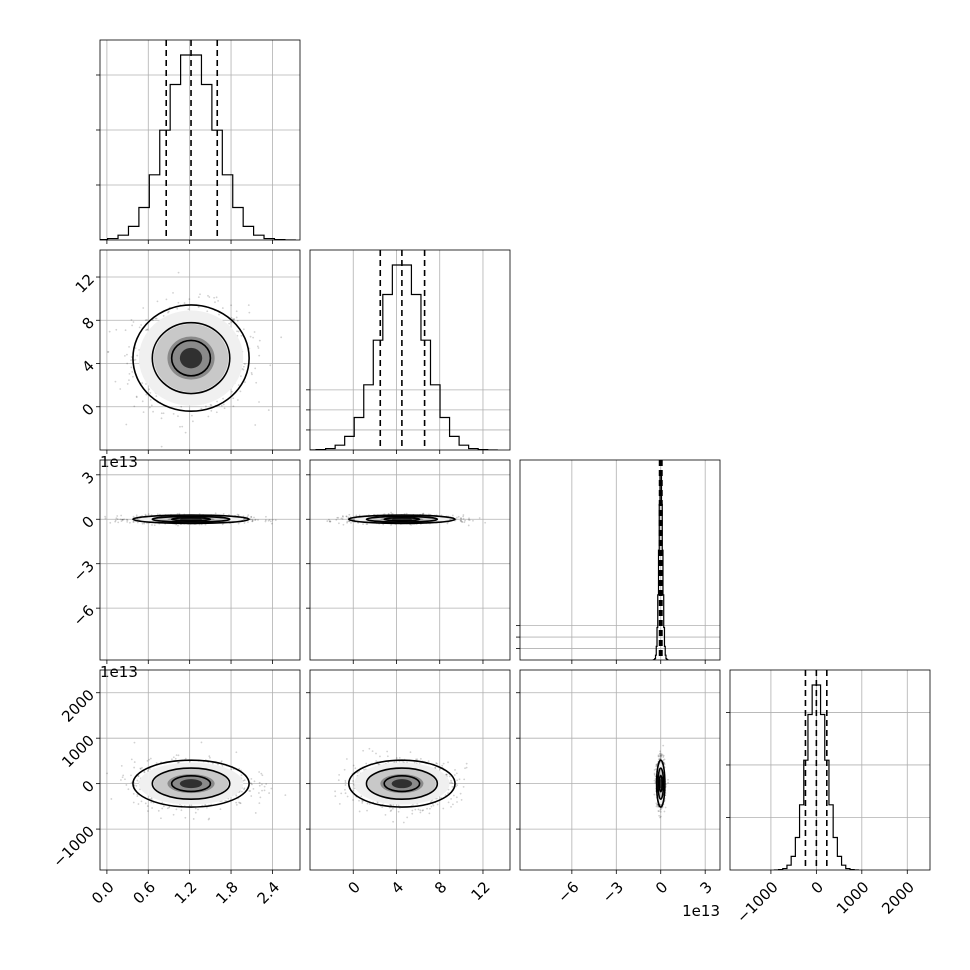 This screenshot has width=970, height=970. Describe the element at coordinates (103, 893) in the screenshot. I see `x-tick-label: 0.0` at that location.